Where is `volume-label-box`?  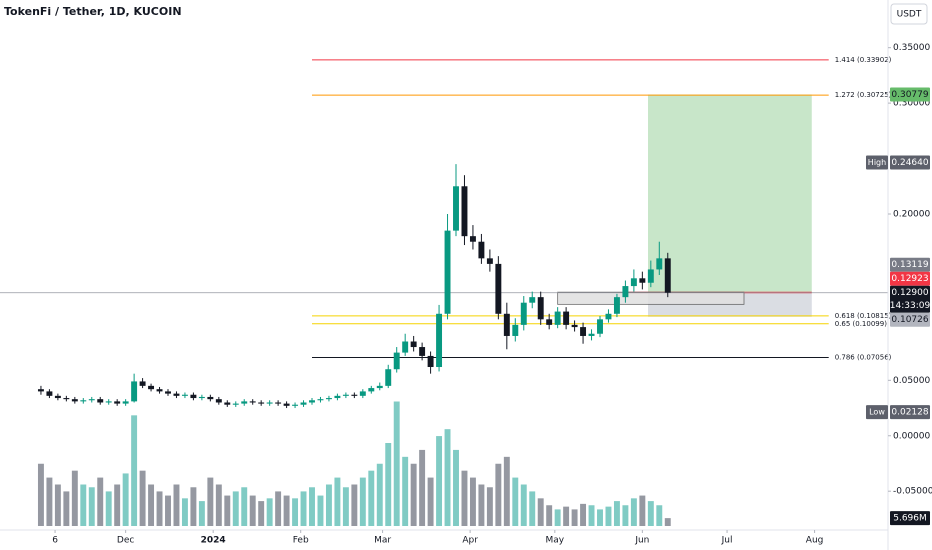 volume-label-box is located at coordinates (910, 518).